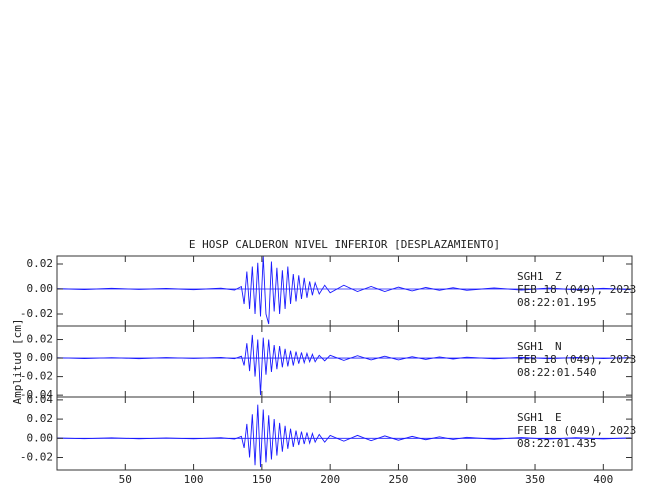 The height and width of the screenshot is (500, 650). I want to click on time-label: 08:22:01.540, so click(556, 372).